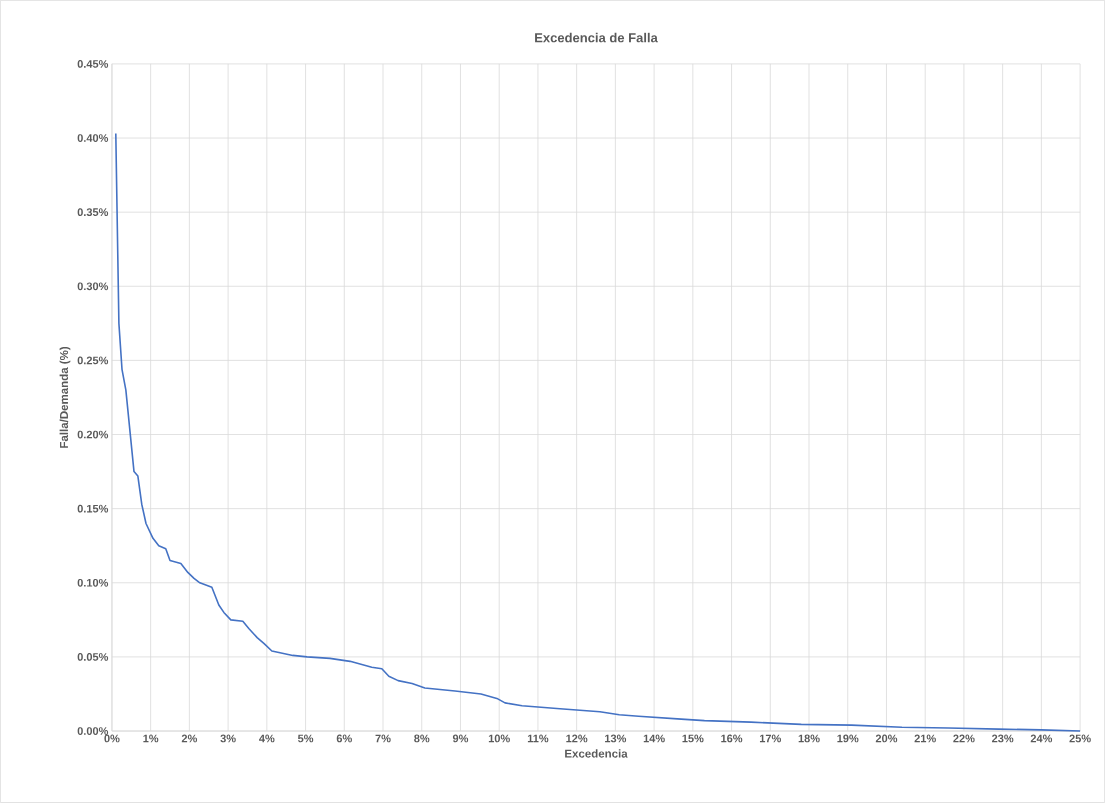 The width and height of the screenshot is (1105, 803). I want to click on y-tick-label: 0.00%, so click(93, 731).